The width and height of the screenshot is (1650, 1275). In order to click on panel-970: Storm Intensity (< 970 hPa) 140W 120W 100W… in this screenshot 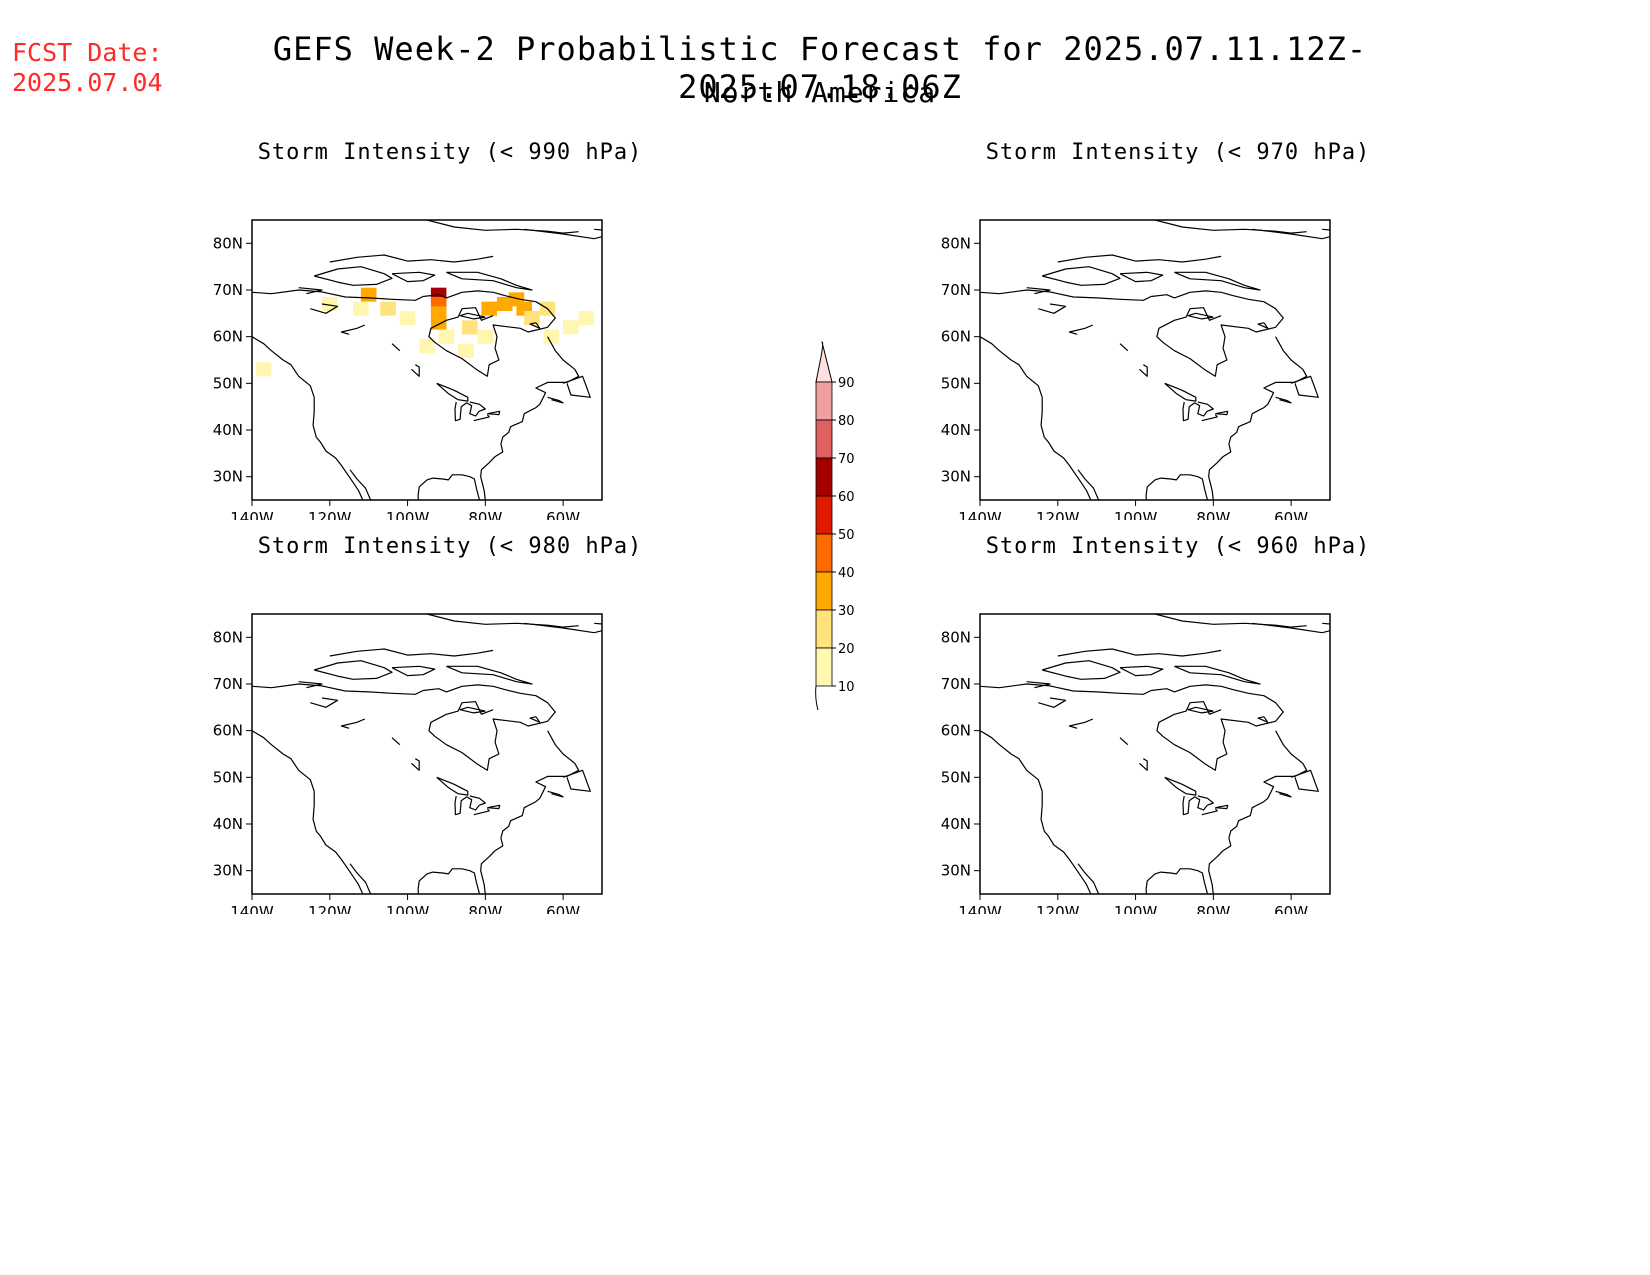, I will do `click(1178, 330)`.